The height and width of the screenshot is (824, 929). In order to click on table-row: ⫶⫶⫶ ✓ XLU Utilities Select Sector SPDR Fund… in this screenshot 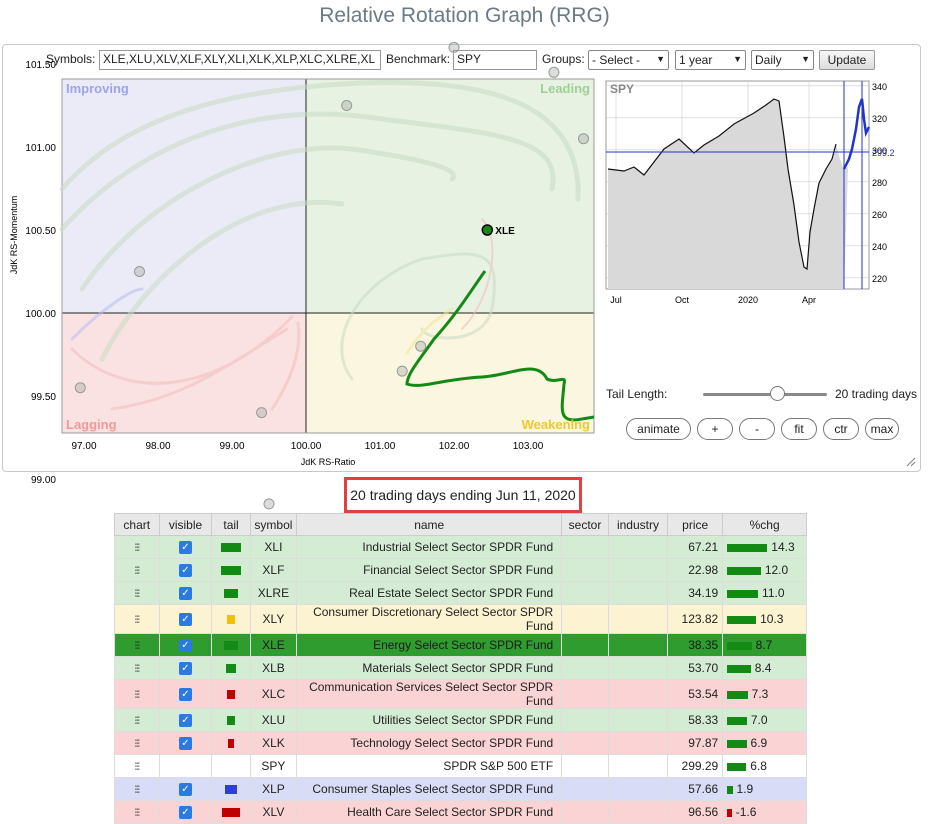, I will do `click(460, 720)`.